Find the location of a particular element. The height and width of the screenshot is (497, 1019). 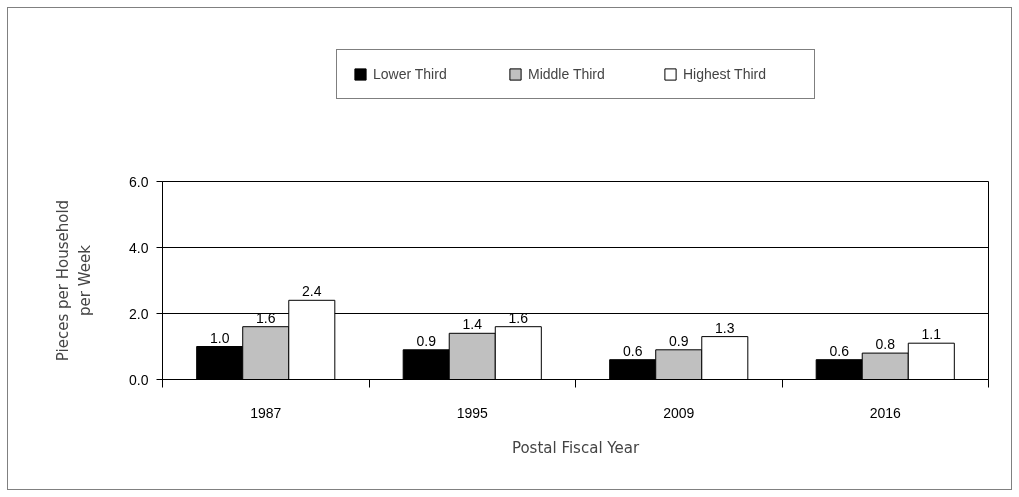

y-tick-label: 4.0 is located at coordinates (139, 247).